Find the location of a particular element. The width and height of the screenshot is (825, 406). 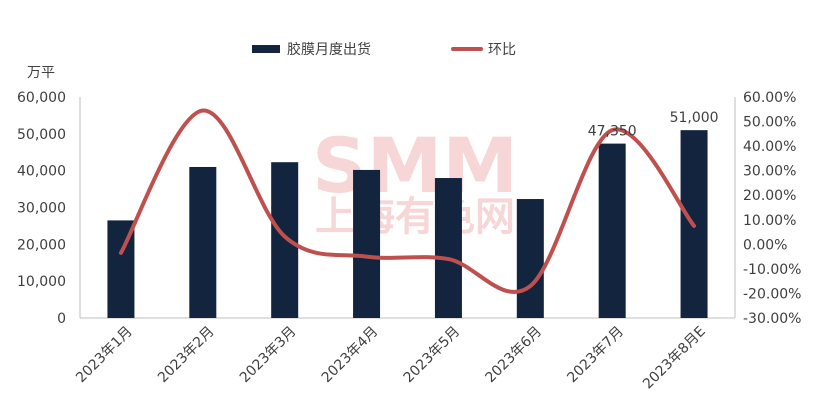

category-label: 2023年1月 is located at coordinates (104, 355).